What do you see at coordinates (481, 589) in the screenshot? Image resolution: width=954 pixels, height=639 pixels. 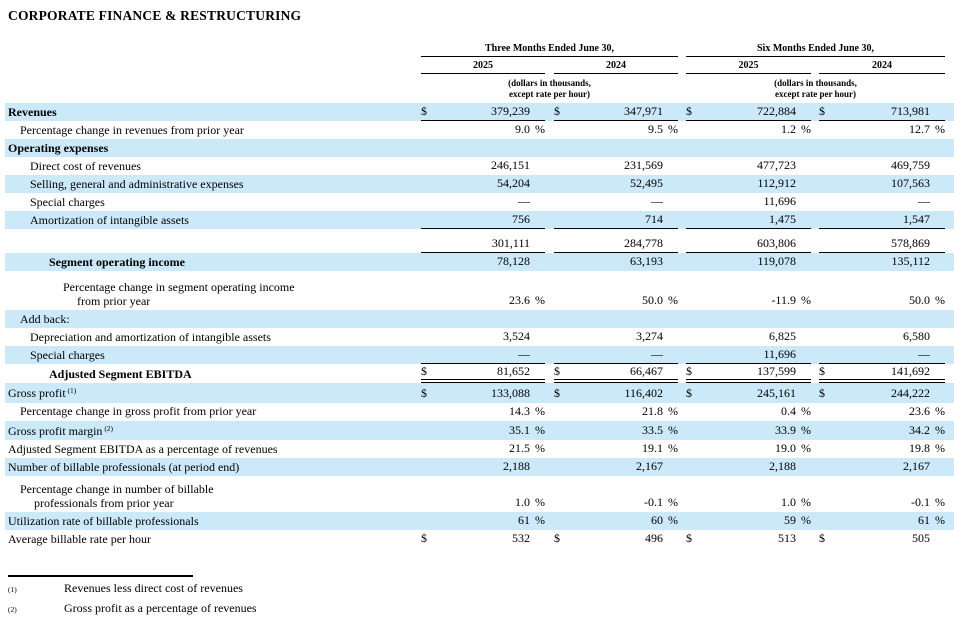 I see `footnote: (1) Revenues less direct cost of revenues` at bounding box center [481, 589].